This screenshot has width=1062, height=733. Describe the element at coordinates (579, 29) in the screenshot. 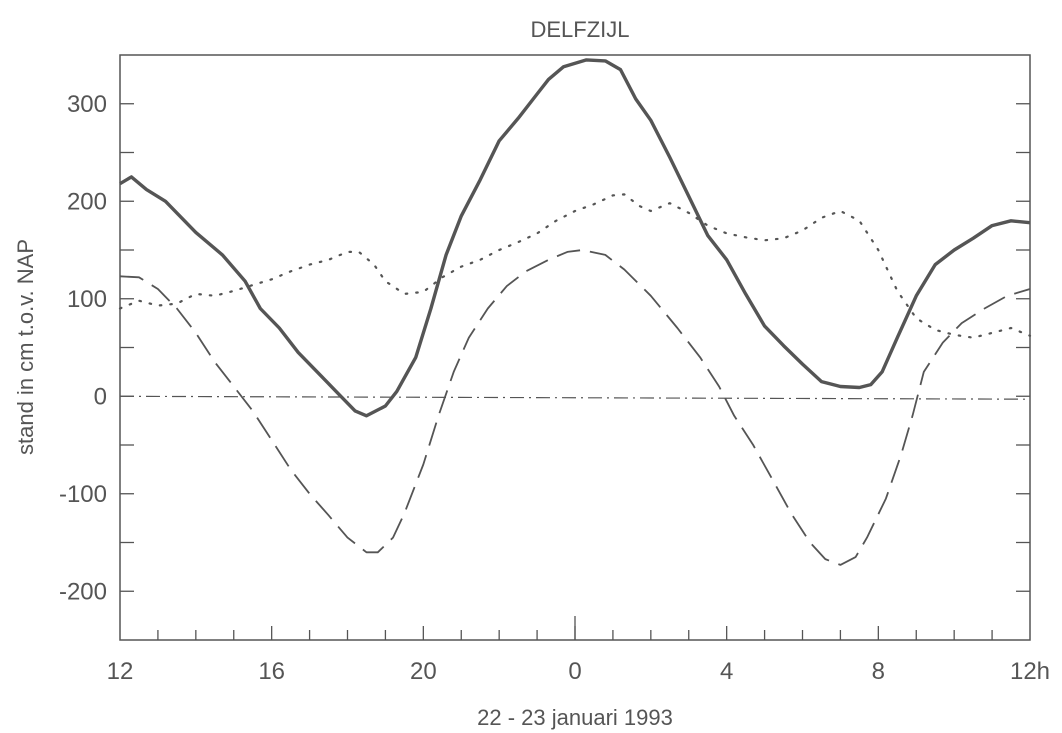

I see `chart-title: DELFZIJL` at that location.